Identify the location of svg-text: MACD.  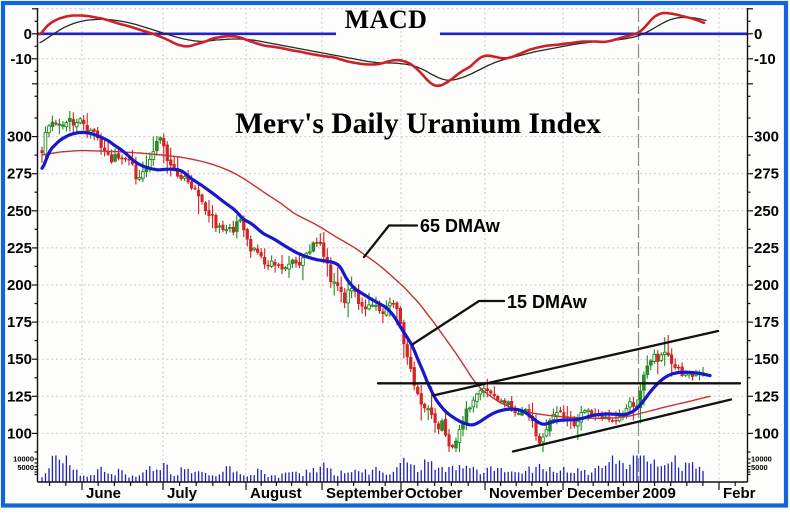
(386, 19).